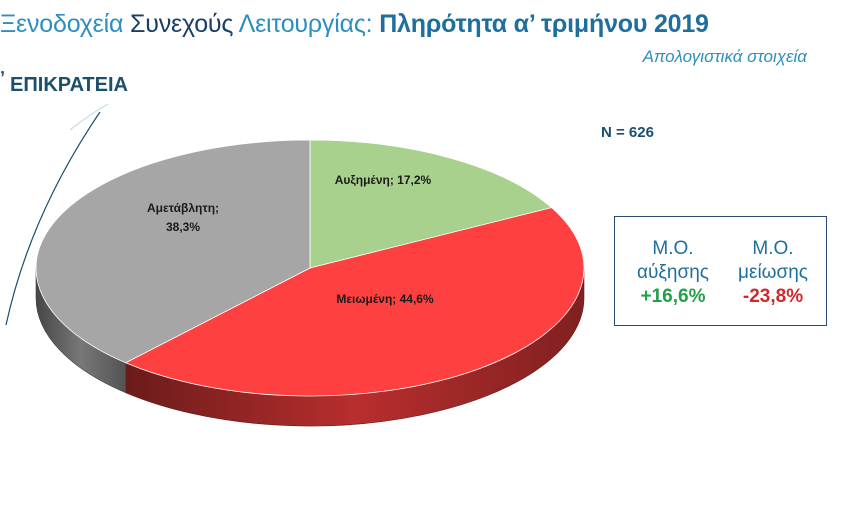 The height and width of the screenshot is (507, 841). I want to click on region-label: ΕΠΙΚΡΑΤΕΙΑ, so click(69, 85).